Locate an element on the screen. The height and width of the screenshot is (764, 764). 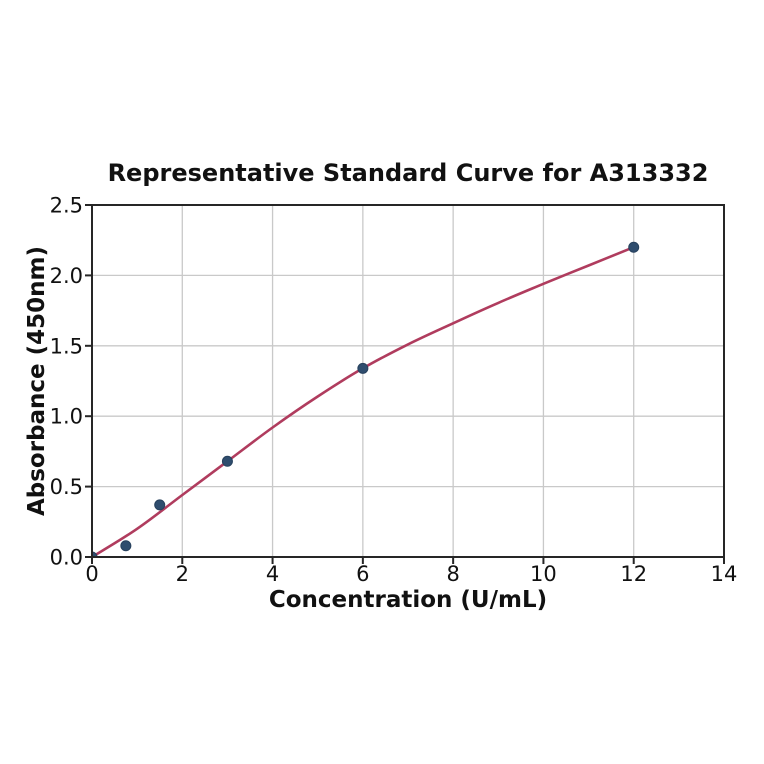
y-tick-label: 2.0 is located at coordinates (66, 276).